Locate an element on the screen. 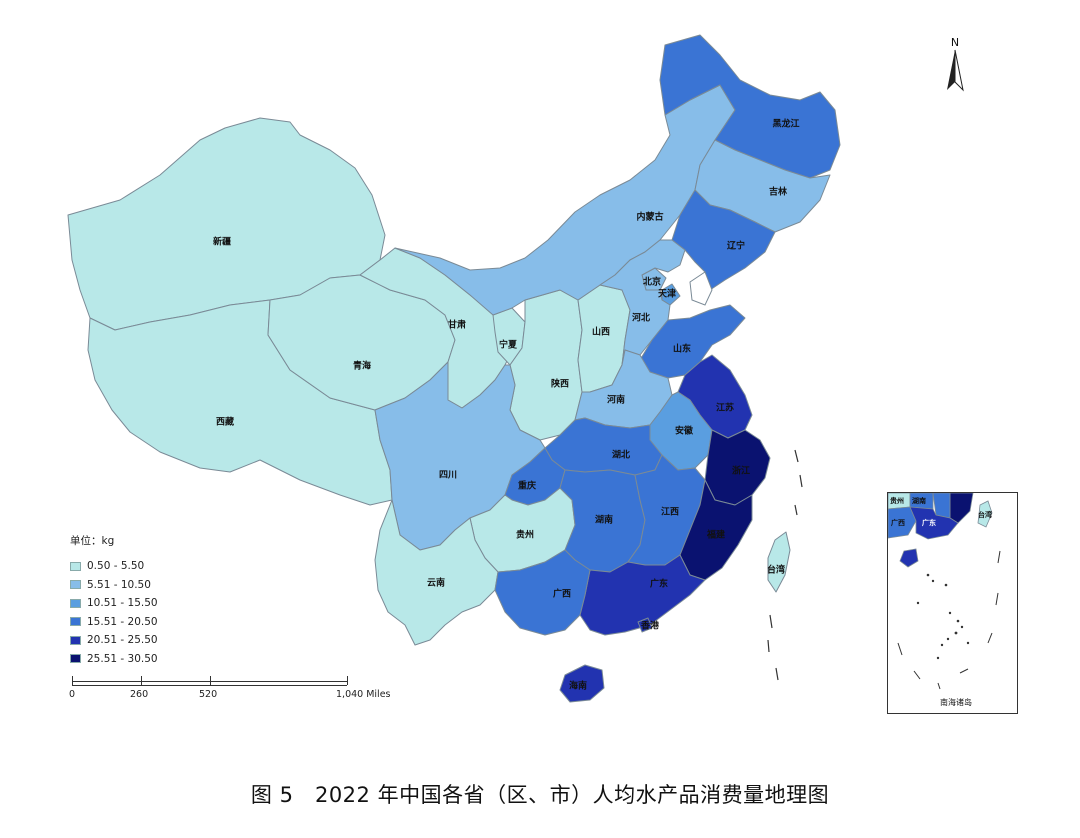 This screenshot has height=838, width=1080. province-label-21: 贵州 is located at coordinates (525, 535).